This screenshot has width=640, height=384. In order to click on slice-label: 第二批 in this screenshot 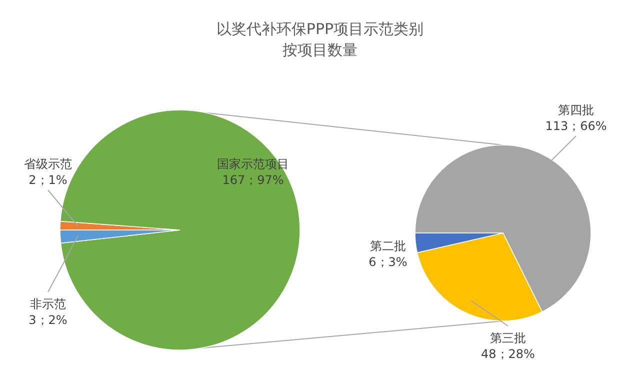, I will do `click(388, 246)`.